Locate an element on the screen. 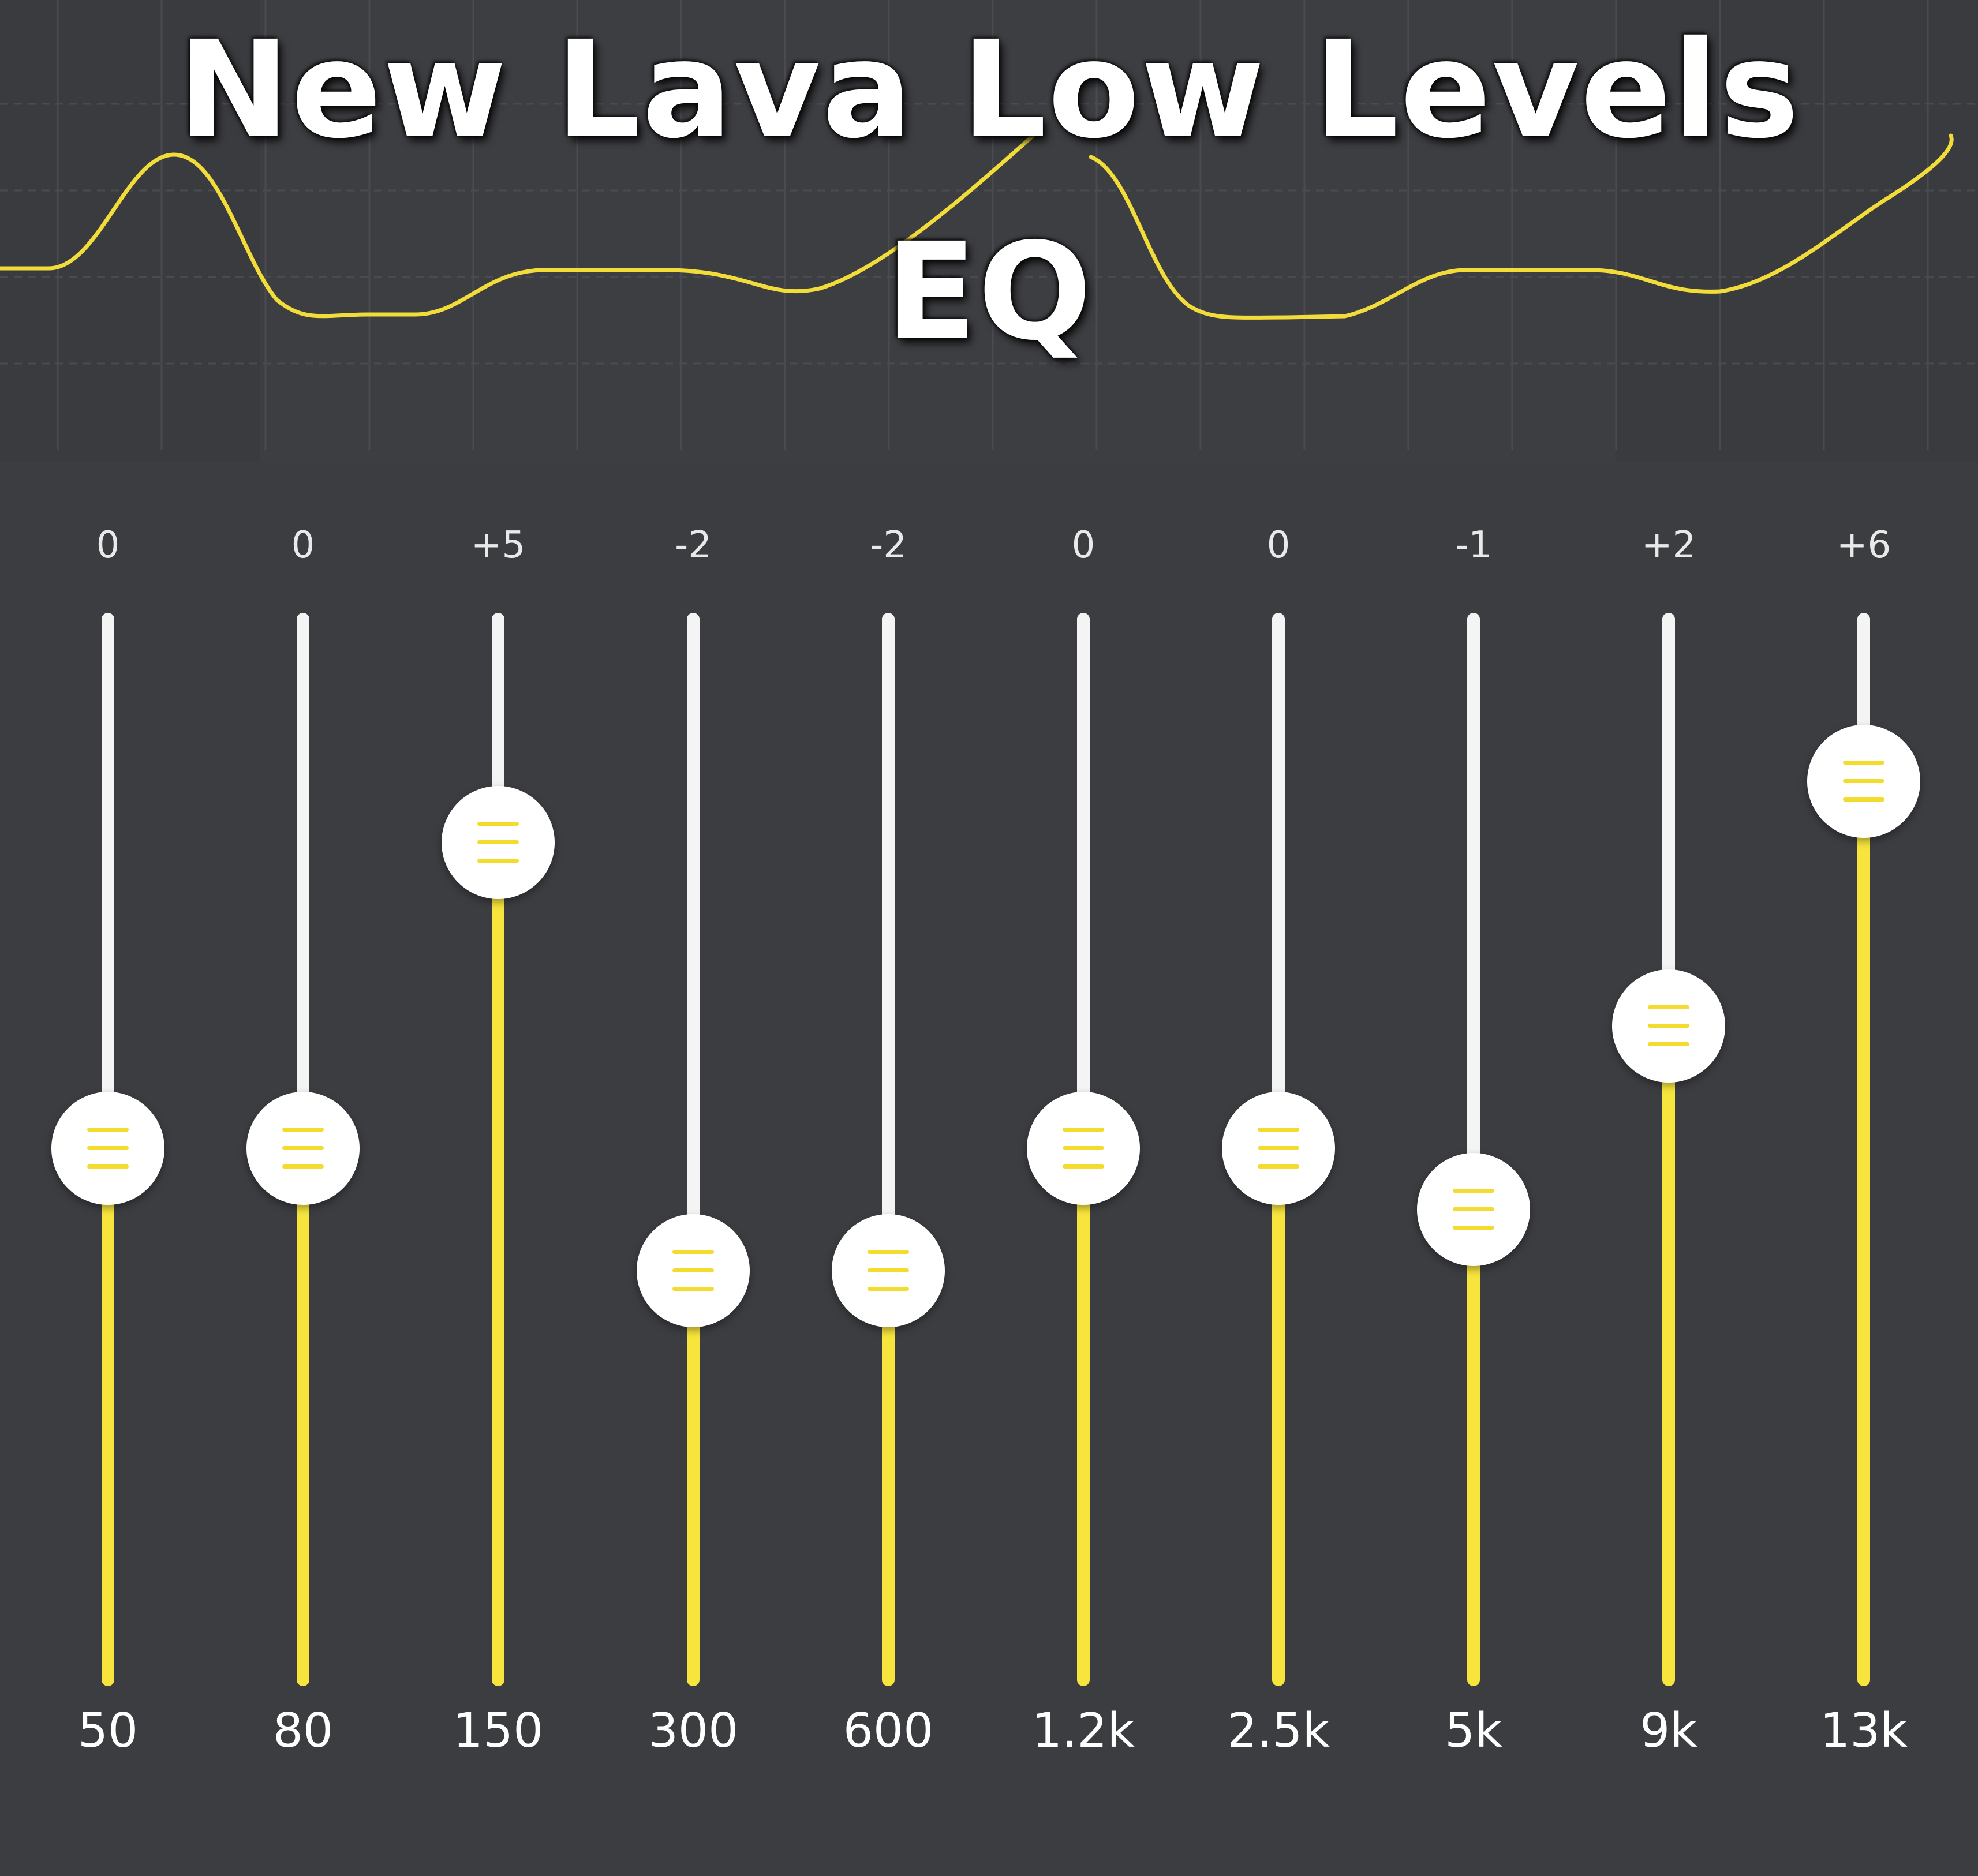 This screenshot has height=1876, width=1978. frequency-label: 300 is located at coordinates (693, 1730).